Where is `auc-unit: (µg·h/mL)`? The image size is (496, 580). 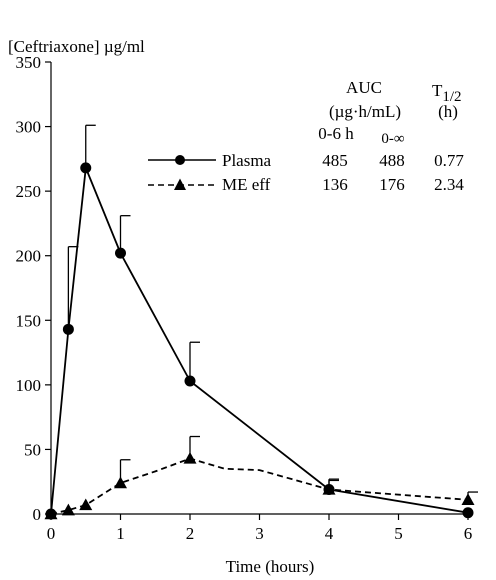
auc-unit: (µg·h/mL) is located at coordinates (365, 111).